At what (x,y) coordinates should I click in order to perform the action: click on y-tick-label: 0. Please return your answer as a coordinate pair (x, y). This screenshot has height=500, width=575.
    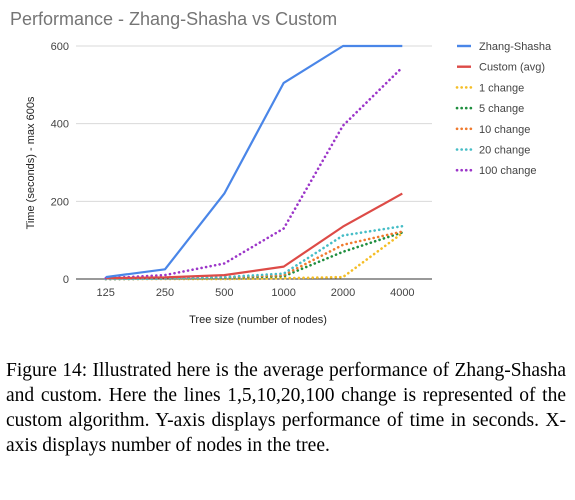
    Looking at the image, I should click on (66, 280).